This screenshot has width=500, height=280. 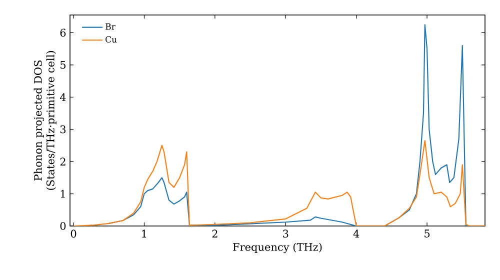 What do you see at coordinates (356, 234) in the screenshot?
I see `x-tick-label: 4` at bounding box center [356, 234].